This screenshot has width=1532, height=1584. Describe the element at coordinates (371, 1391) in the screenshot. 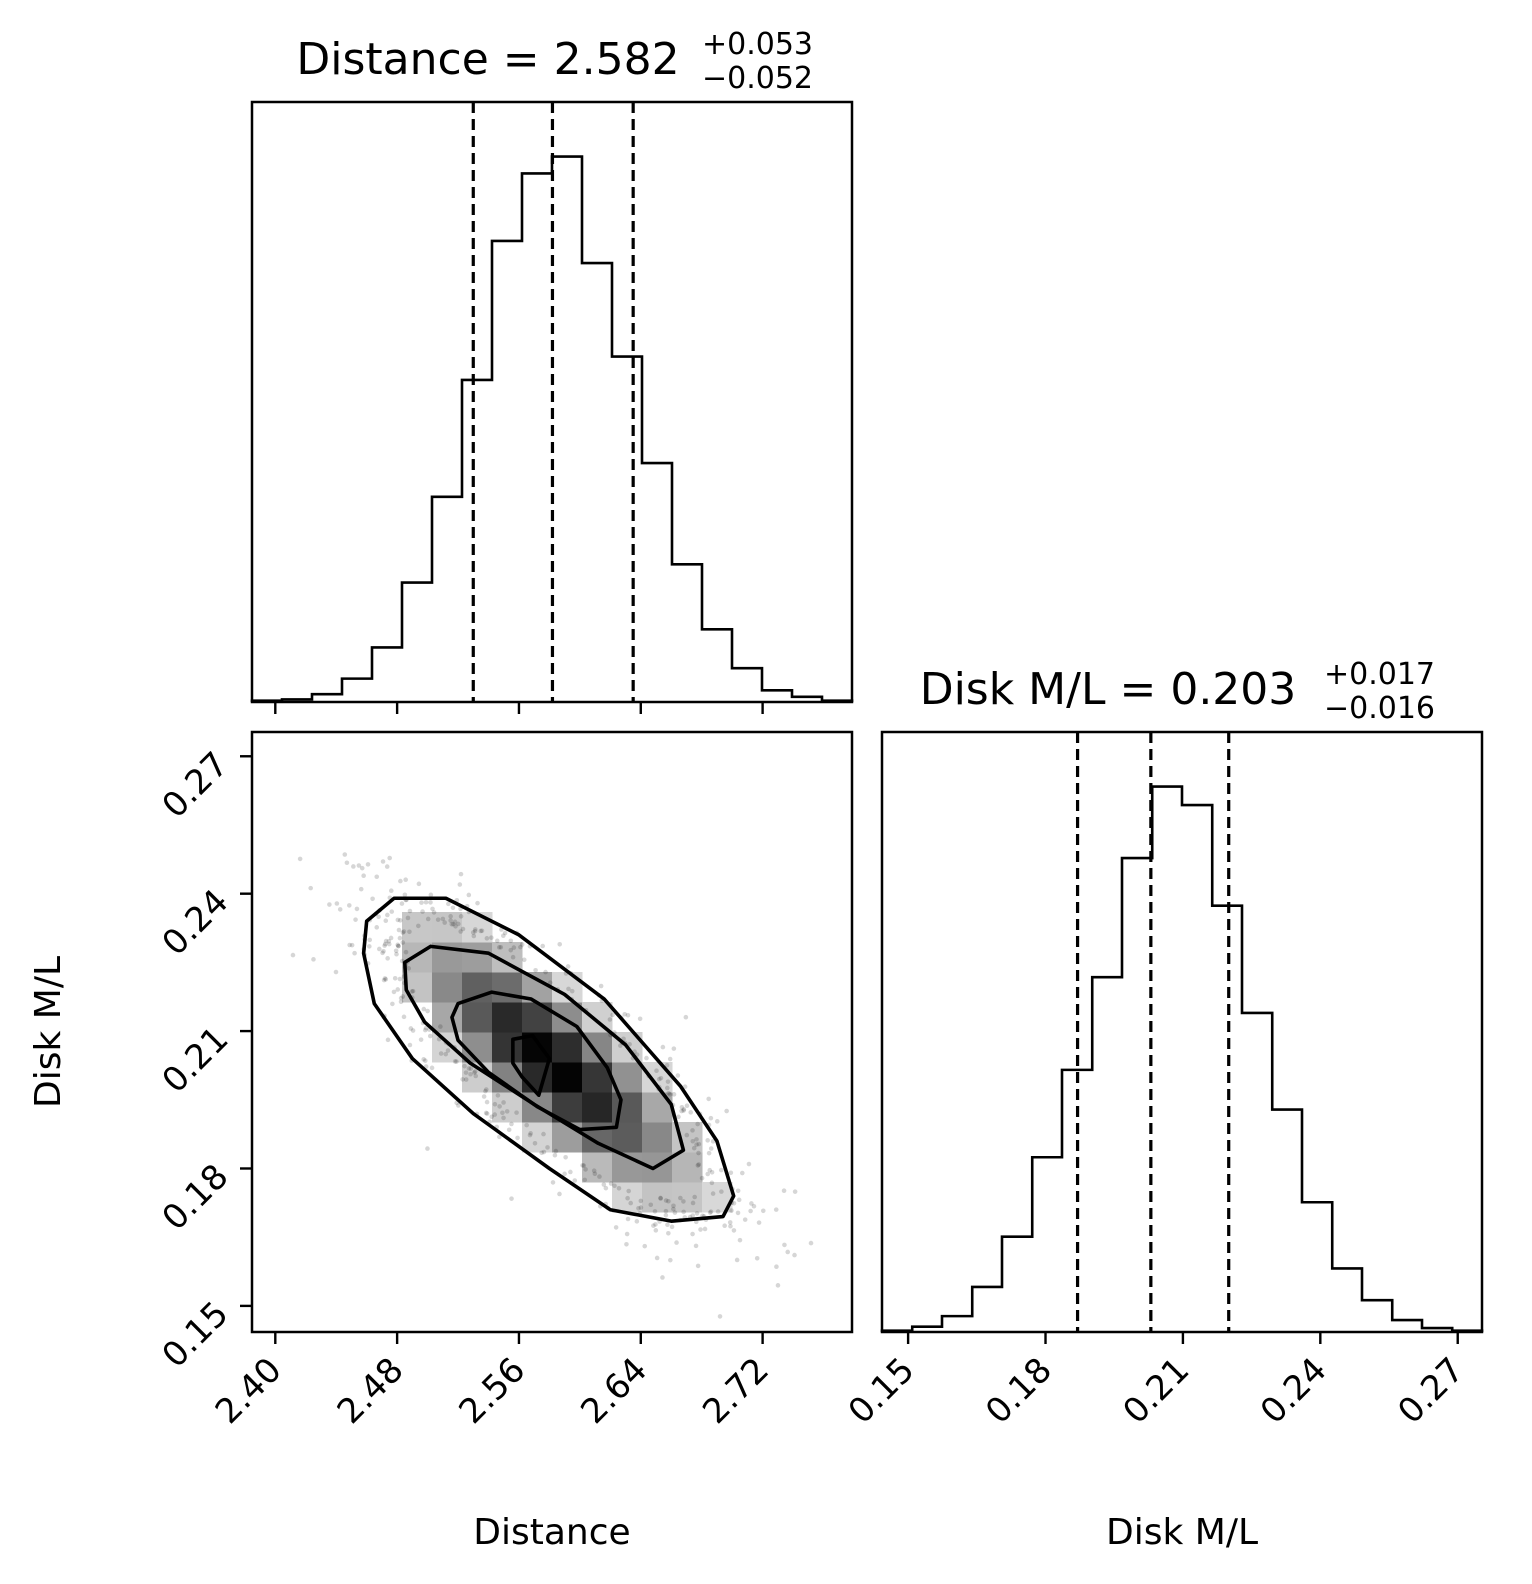

I see `joint-x-tick-label: 2.48` at that location.